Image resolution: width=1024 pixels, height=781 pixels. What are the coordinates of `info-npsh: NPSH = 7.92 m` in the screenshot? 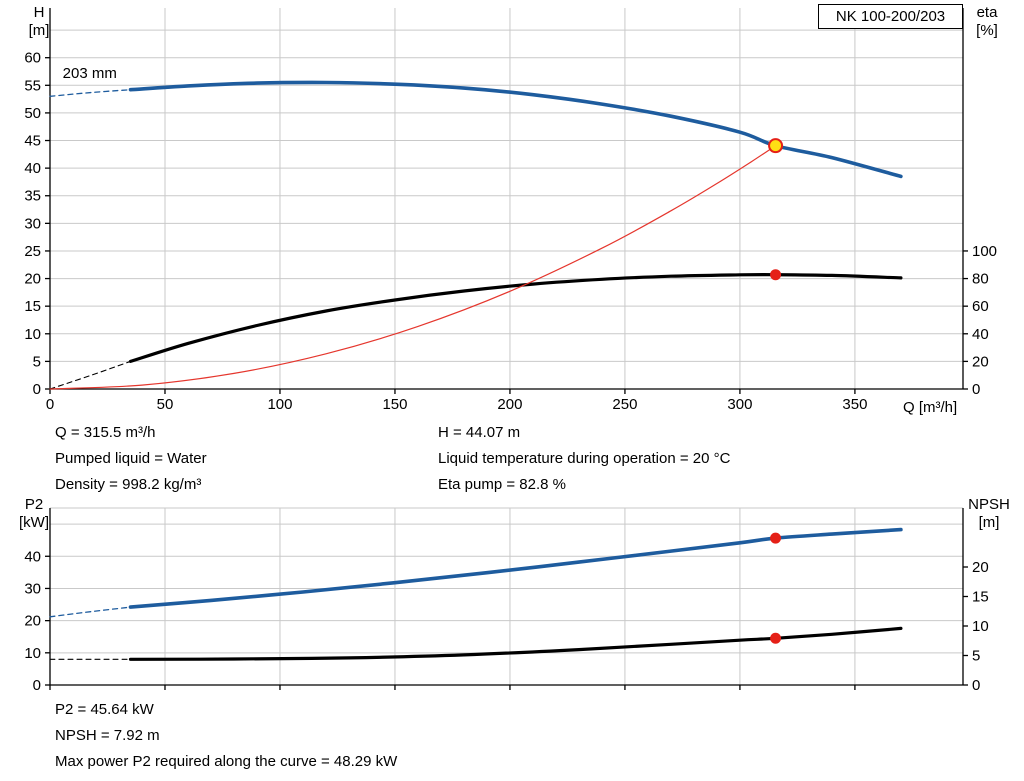 It's located at (107, 735).